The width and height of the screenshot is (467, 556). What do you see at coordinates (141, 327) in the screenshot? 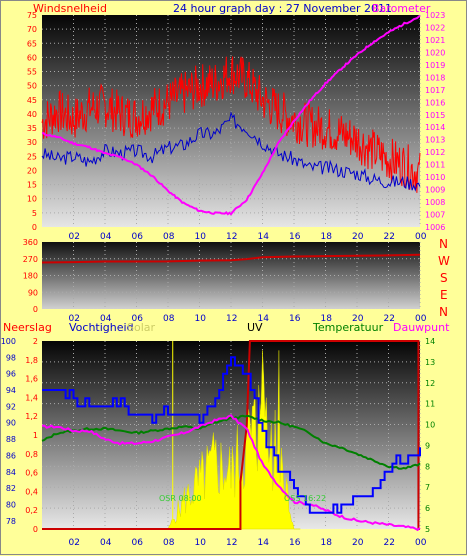
I see `solar-label: Solar` at bounding box center [141, 327].